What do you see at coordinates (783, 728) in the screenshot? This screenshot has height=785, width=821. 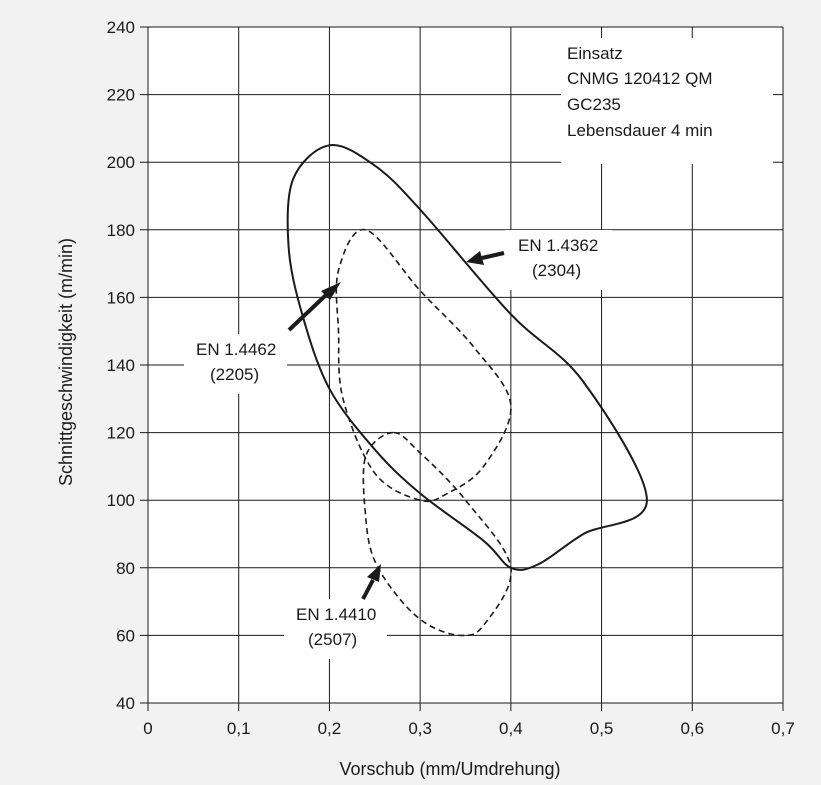 I see `x-tick-label: 0,7` at bounding box center [783, 728].